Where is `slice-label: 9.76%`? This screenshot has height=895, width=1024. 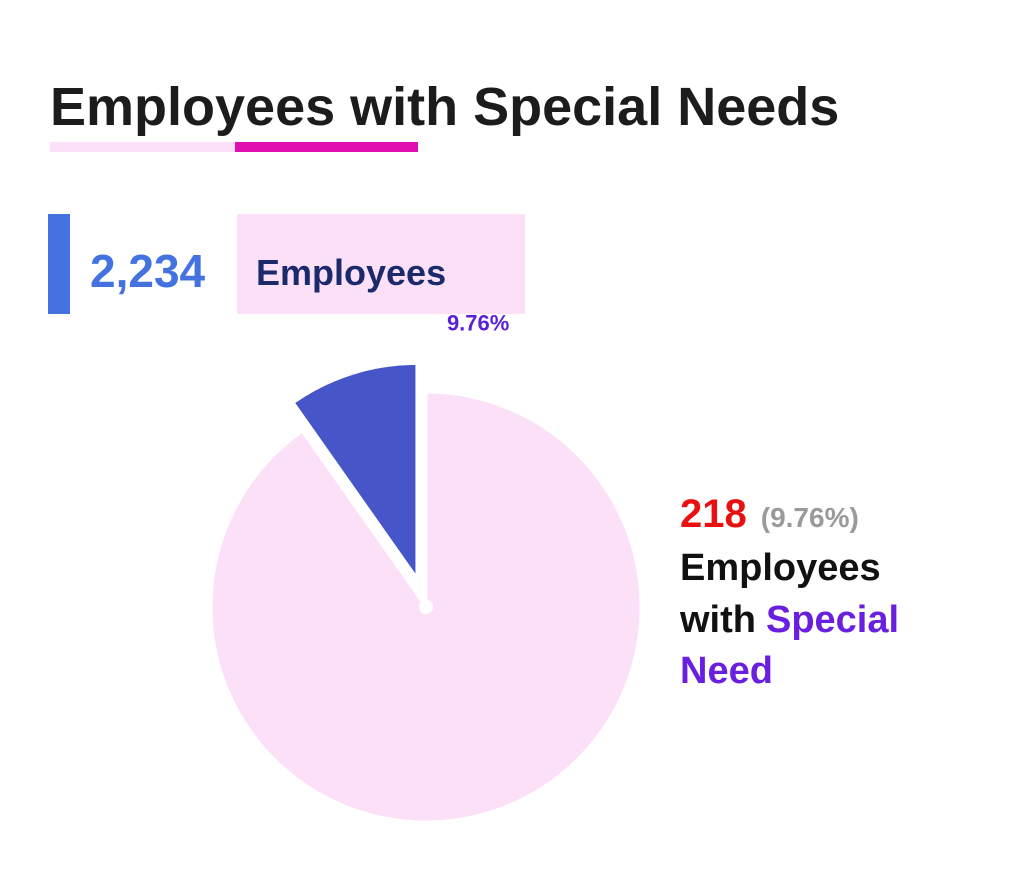
slice-label: 9.76% is located at coordinates (478, 322).